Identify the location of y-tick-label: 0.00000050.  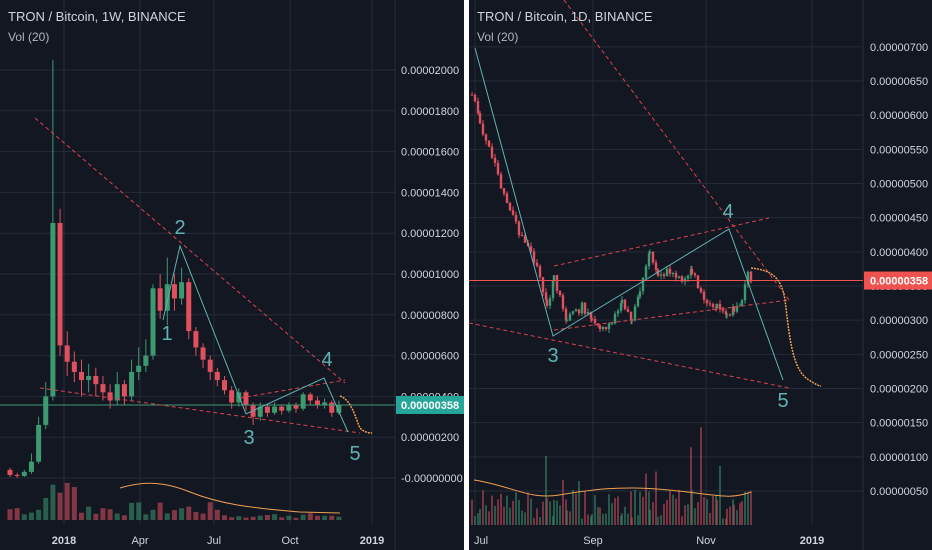
(899, 492).